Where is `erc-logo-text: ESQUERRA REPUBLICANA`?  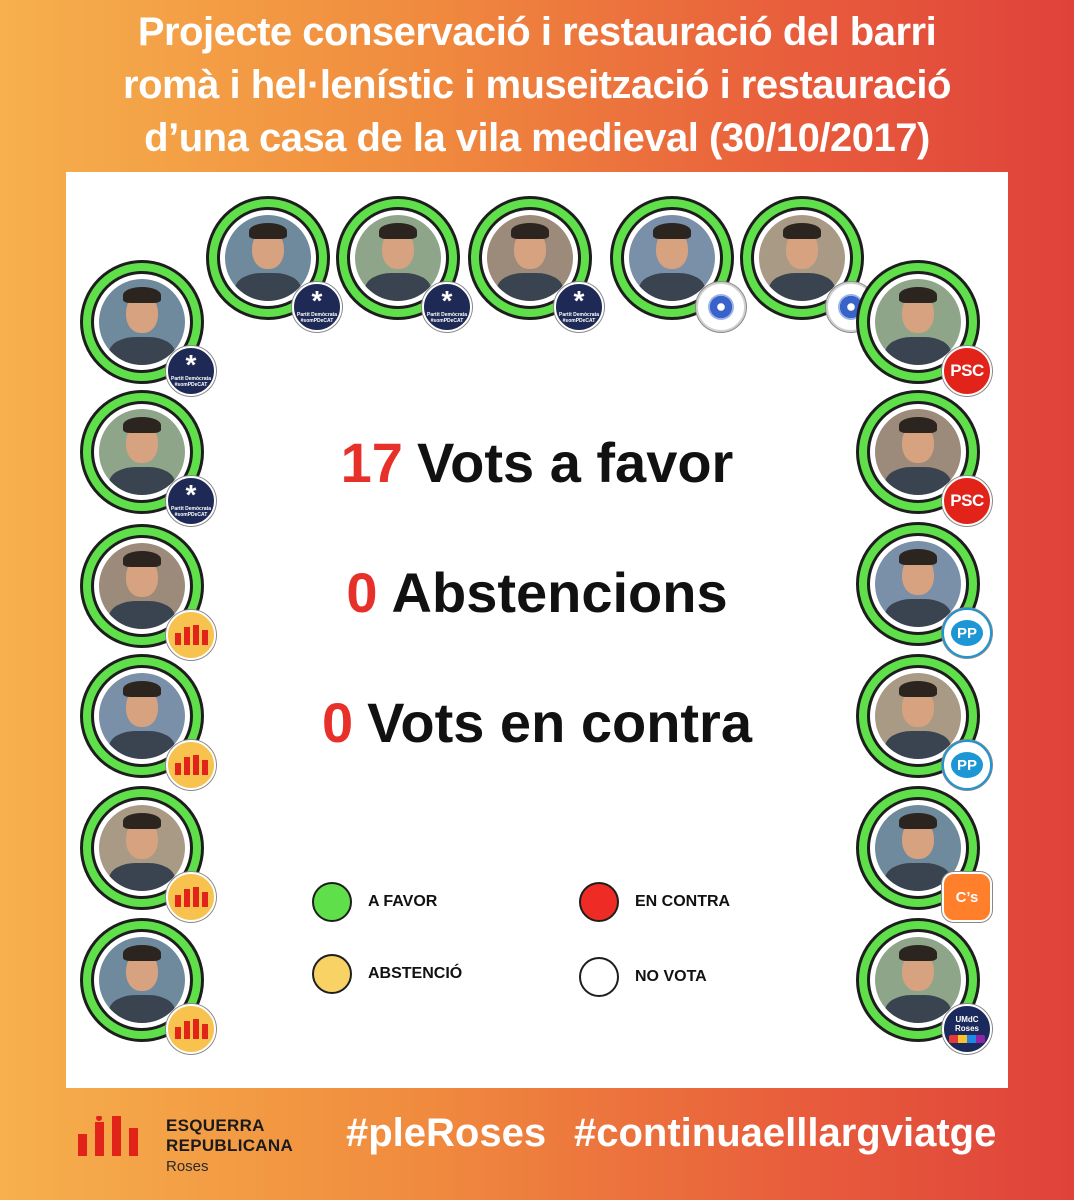 erc-logo-text: ESQUERRA REPUBLICANA is located at coordinates (229, 1136).